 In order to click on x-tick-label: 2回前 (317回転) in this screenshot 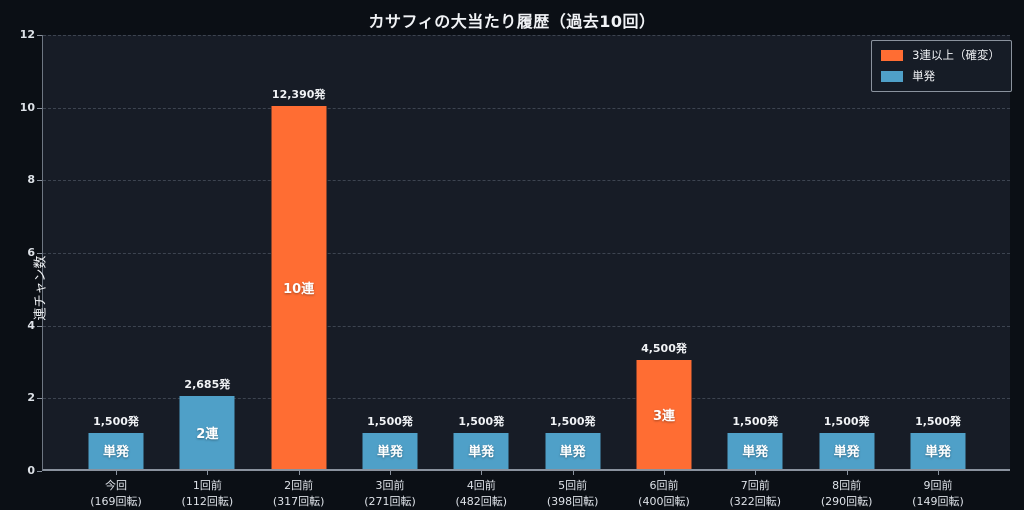, I will do `click(299, 494)`.